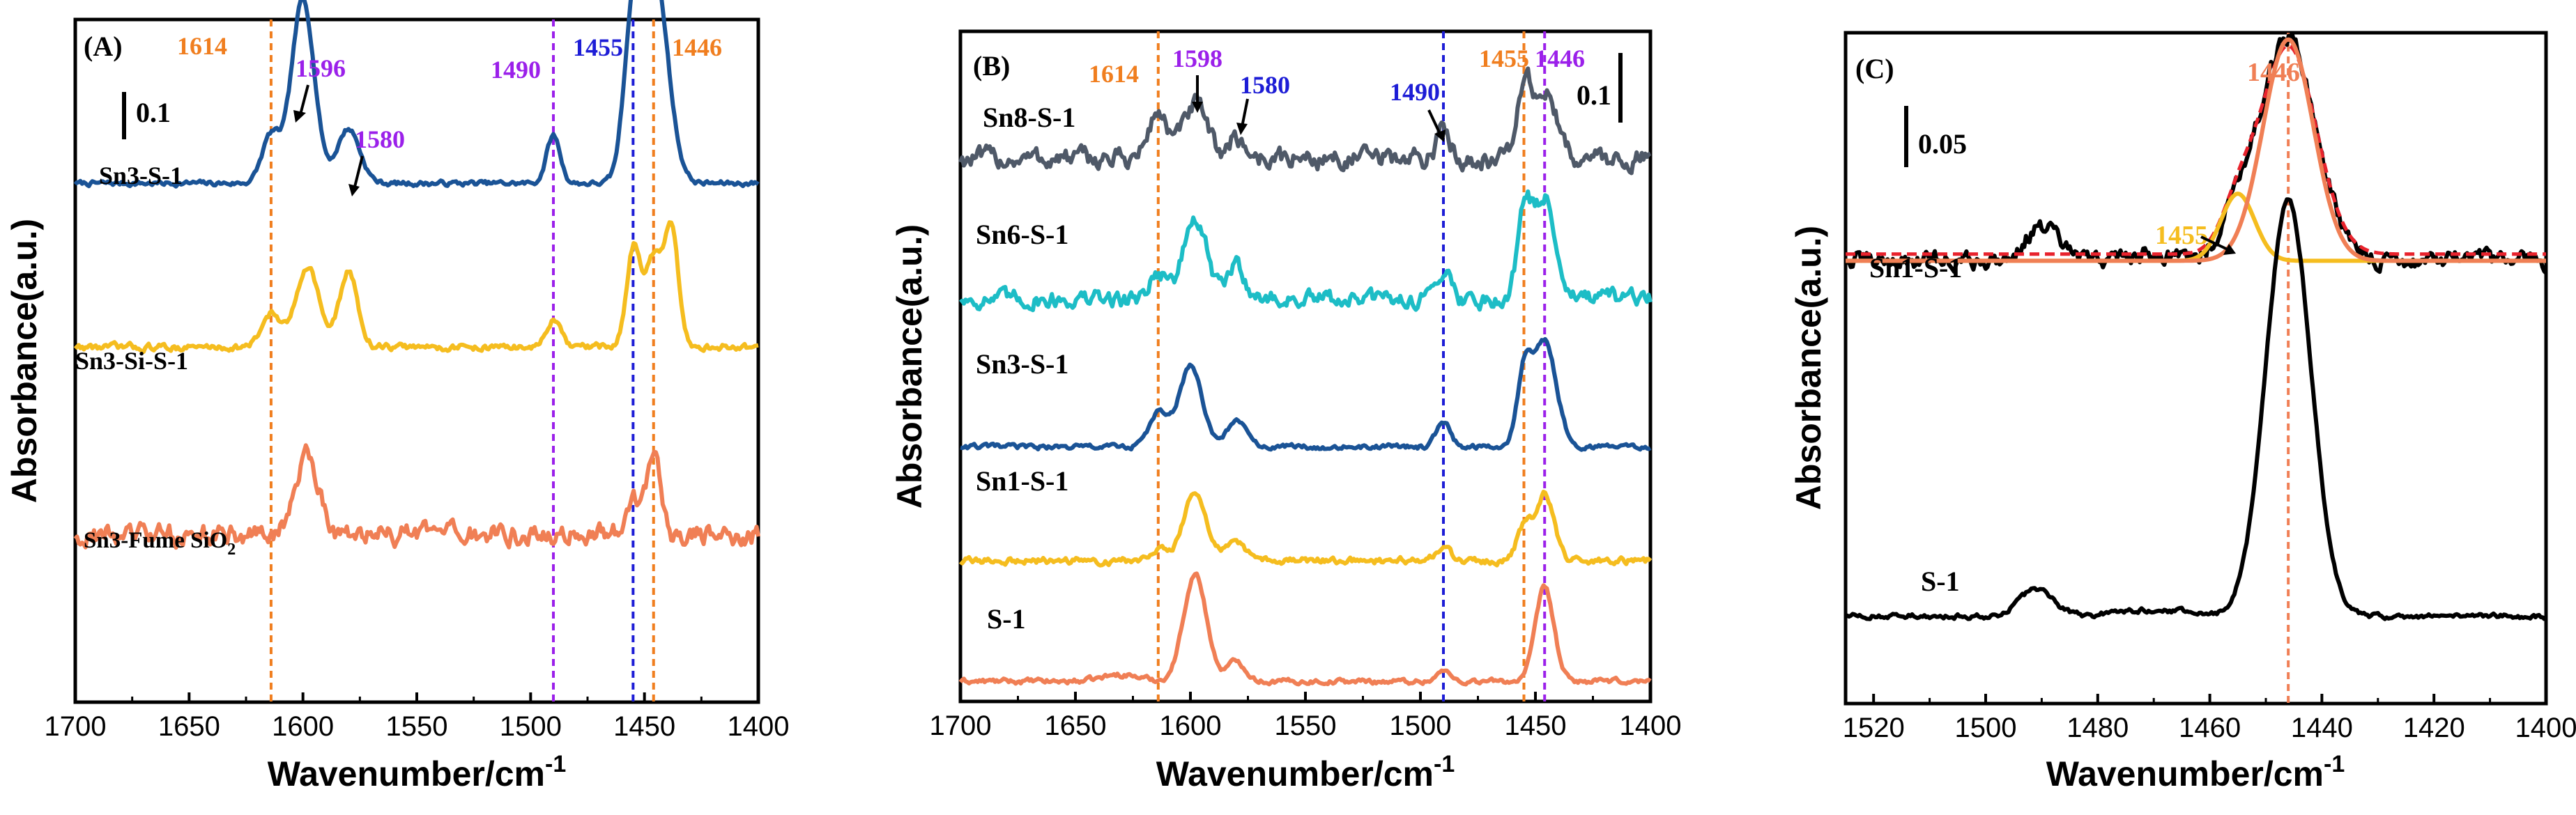  Describe the element at coordinates (299, 116) in the screenshot. I see `arrow-1596-head` at that location.